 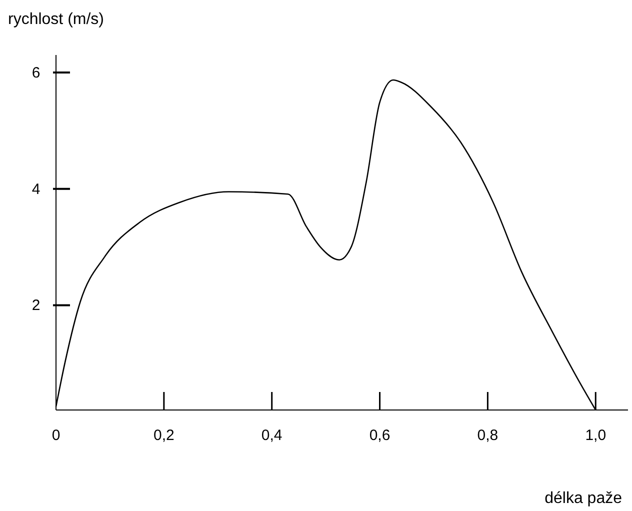 I want to click on y-axis-title: rychlost (m/s), so click(x=56, y=19).